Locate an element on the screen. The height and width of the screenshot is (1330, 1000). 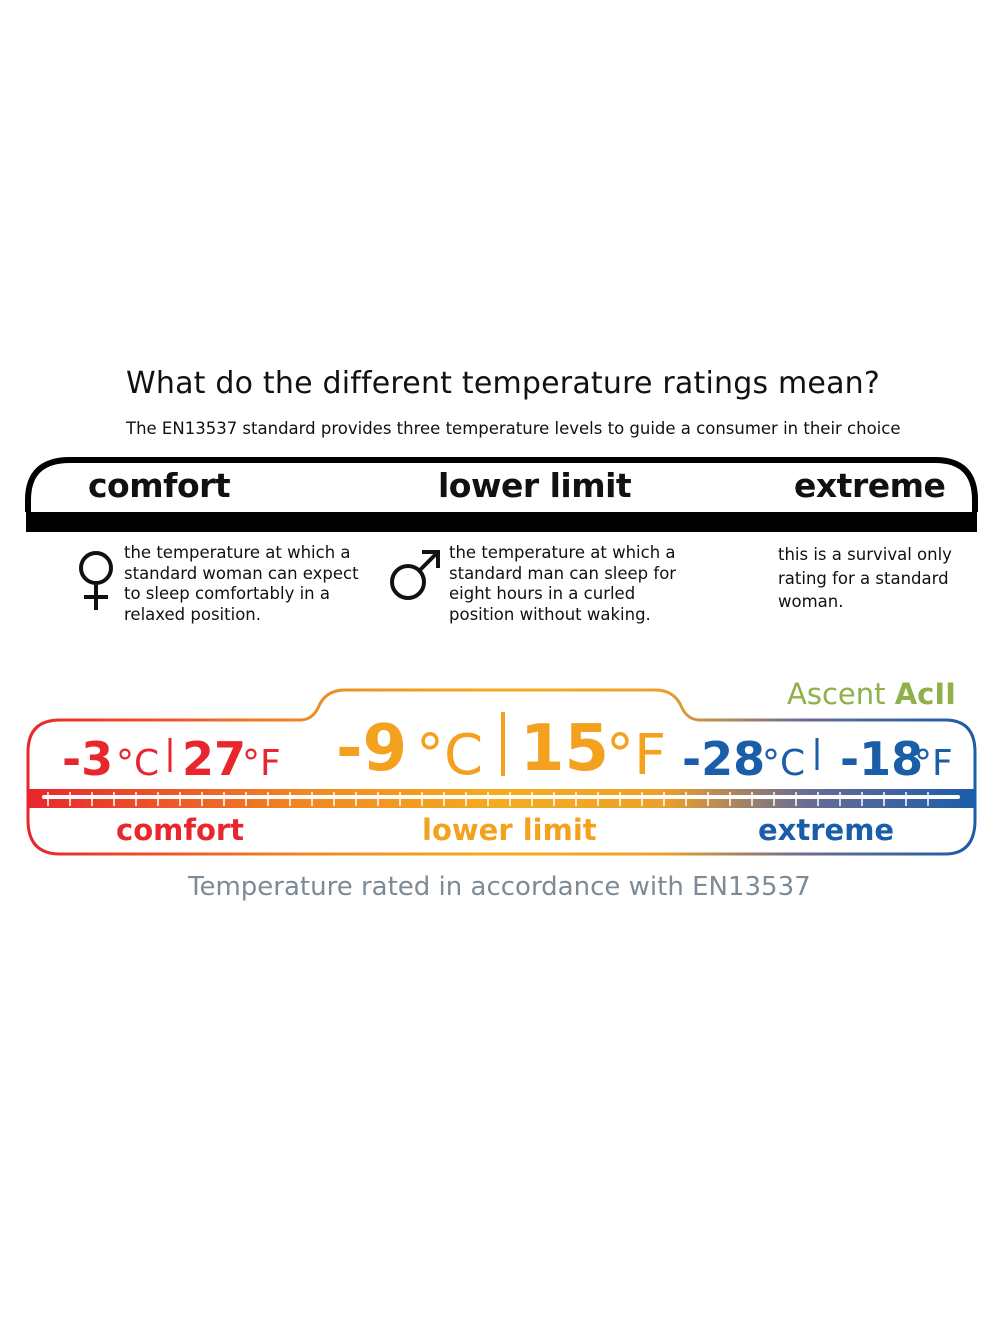
female-symbol-icon is located at coordinates (96, 580).